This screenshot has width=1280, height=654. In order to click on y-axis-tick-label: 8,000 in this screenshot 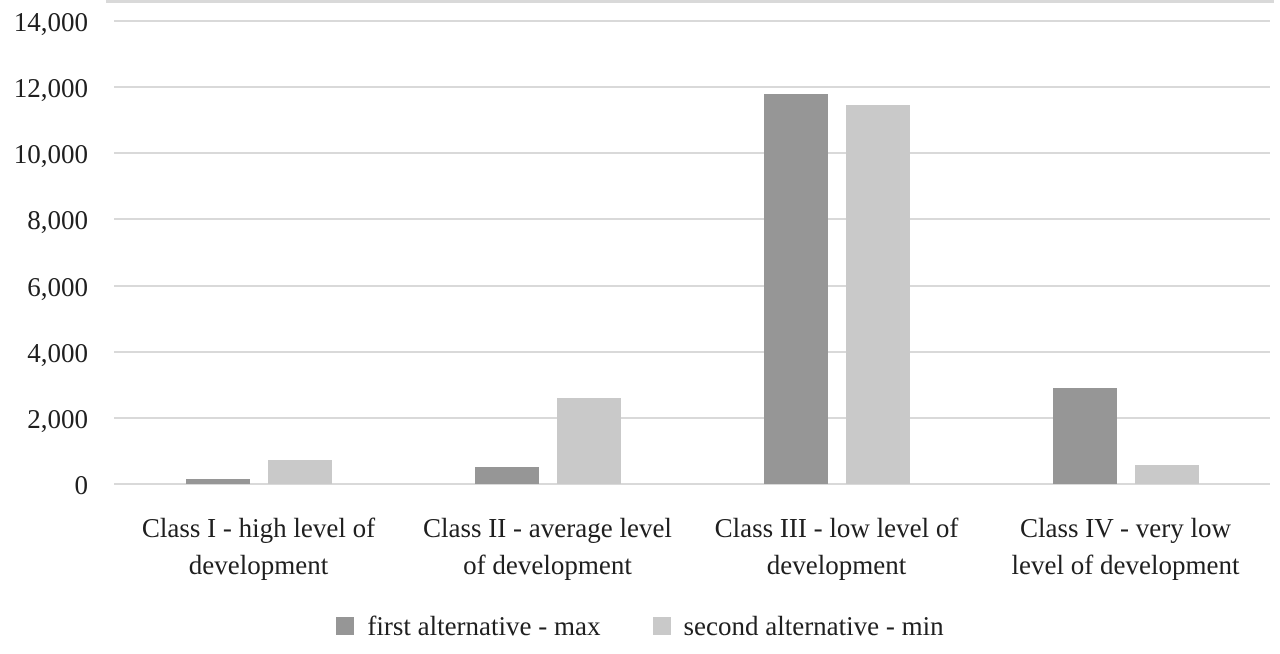, I will do `click(57, 220)`.